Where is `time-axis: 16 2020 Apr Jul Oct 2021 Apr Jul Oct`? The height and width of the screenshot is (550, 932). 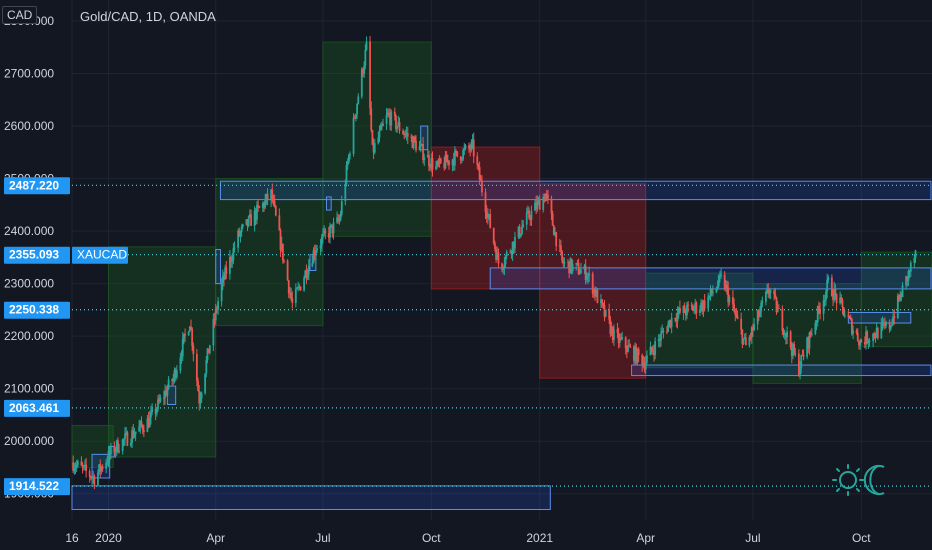 time-axis: 16 2020 Apr Jul Oct 2021 Apr Jul Oct is located at coordinates (468, 538).